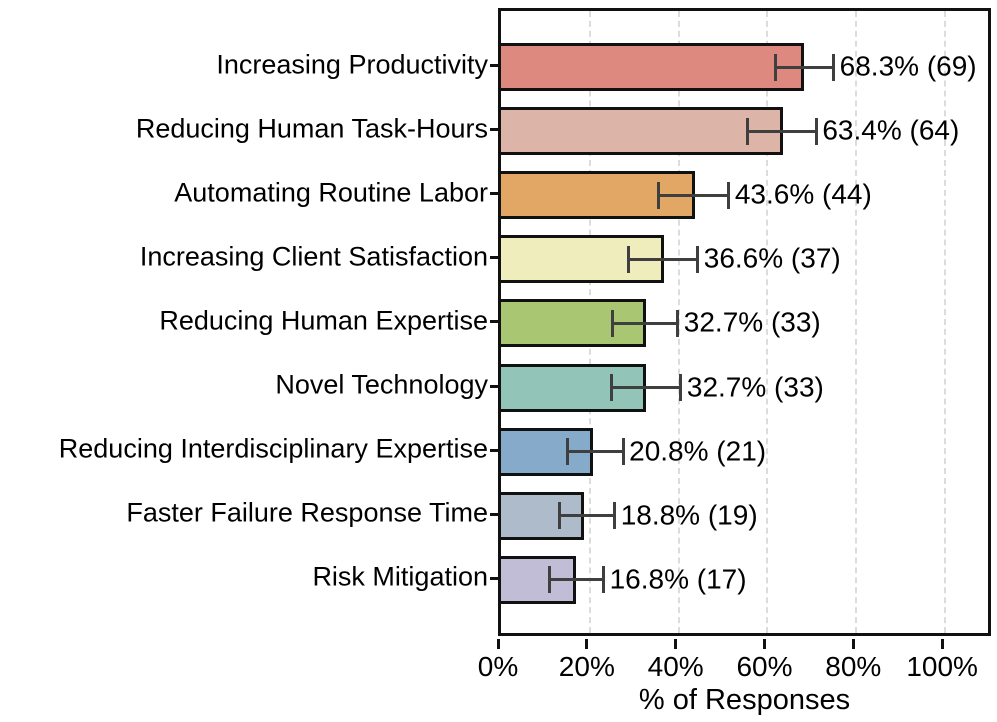 This screenshot has width=997, height=722. Describe the element at coordinates (803, 194) in the screenshot. I see `value-label: 43.6% (44)` at that location.